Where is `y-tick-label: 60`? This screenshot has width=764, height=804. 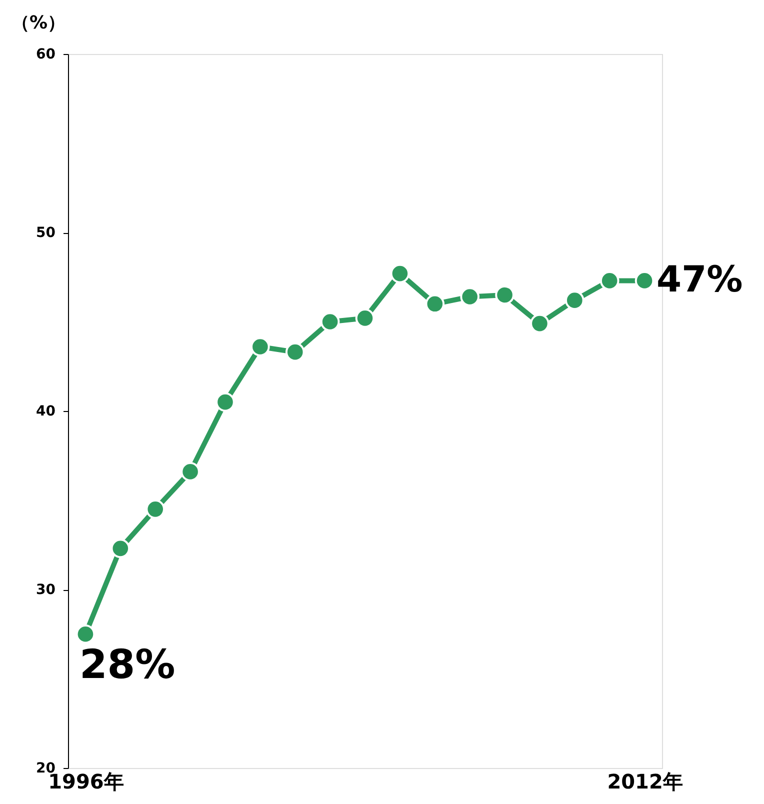
y-tick-label: 60 is located at coordinates (46, 54).